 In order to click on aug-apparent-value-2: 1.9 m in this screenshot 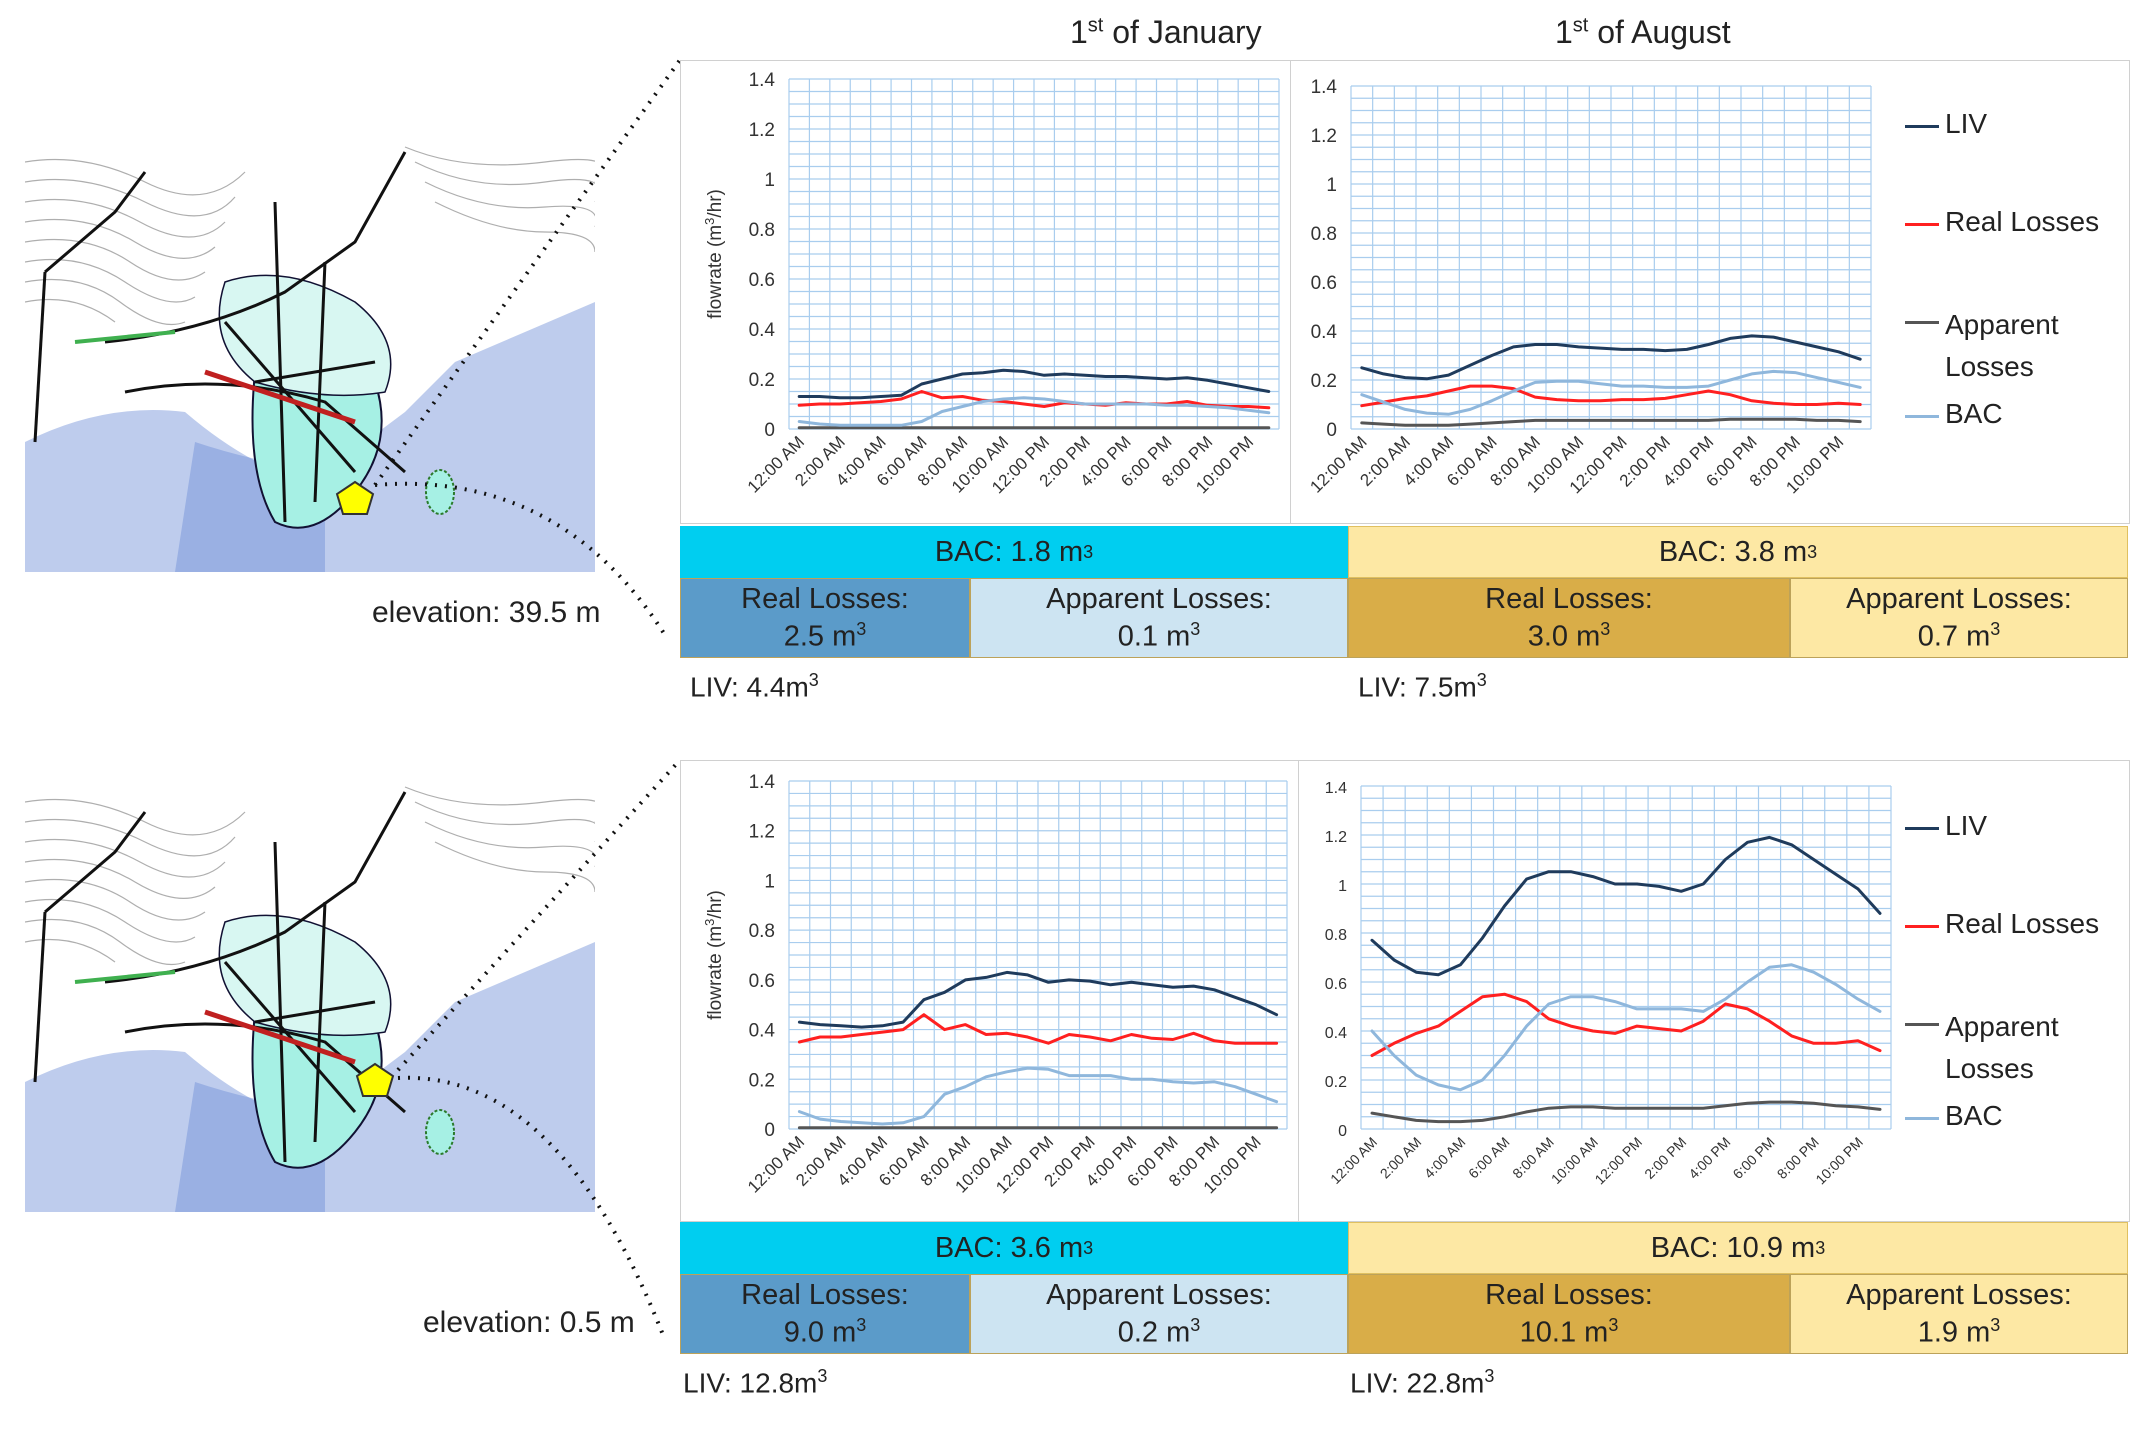, I will do `click(1954, 1332)`.